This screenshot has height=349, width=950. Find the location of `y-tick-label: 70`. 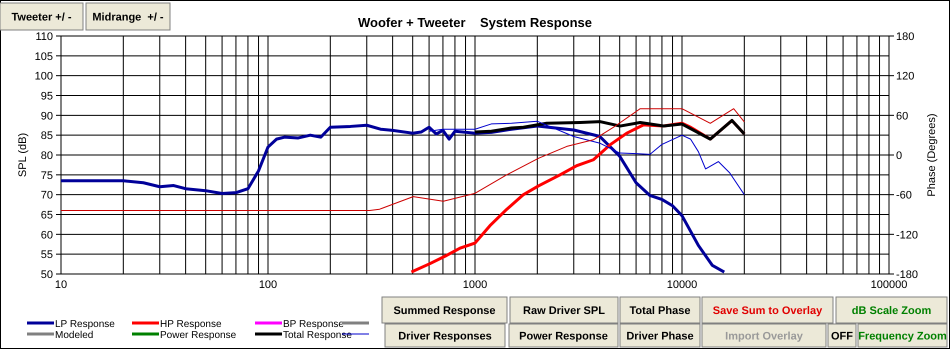

y-tick-label: 70 is located at coordinates (46, 196).